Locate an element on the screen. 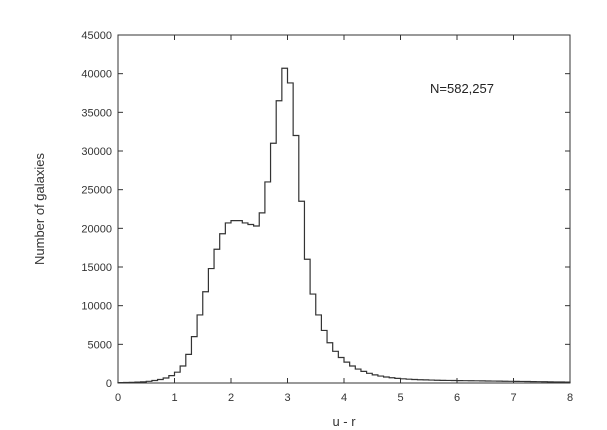  x-axis-label: u - r is located at coordinates (344, 421).